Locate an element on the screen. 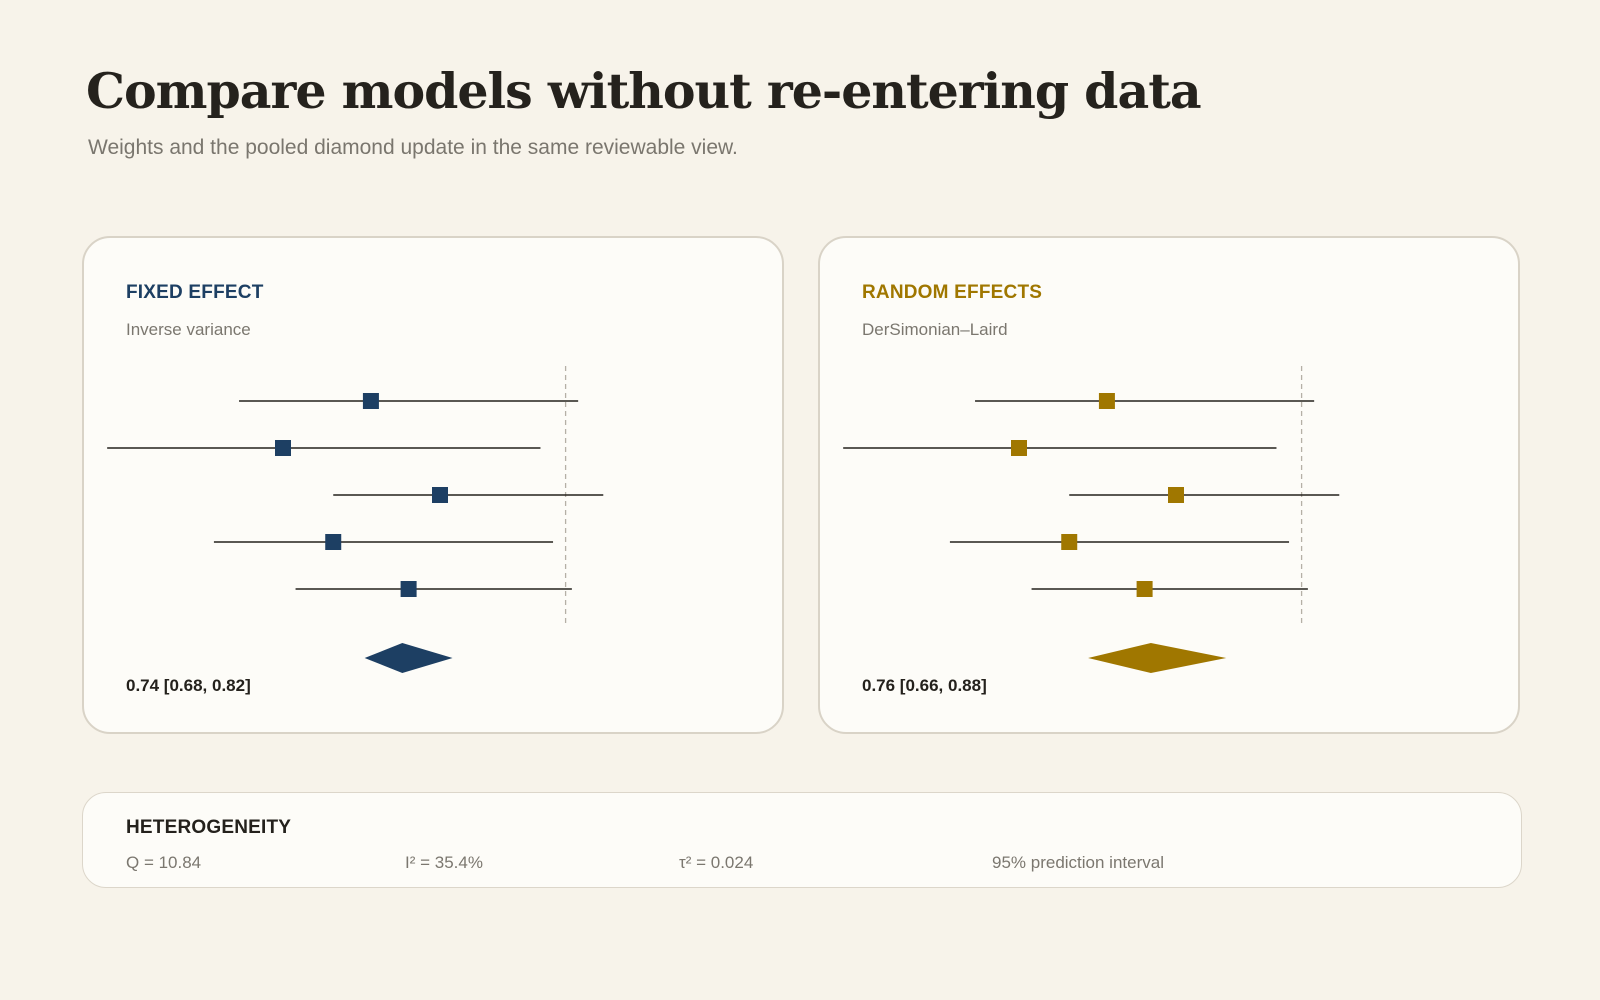 The width and height of the screenshot is (1600, 1000). q-statistic: Q = 10.84 is located at coordinates (164, 862).